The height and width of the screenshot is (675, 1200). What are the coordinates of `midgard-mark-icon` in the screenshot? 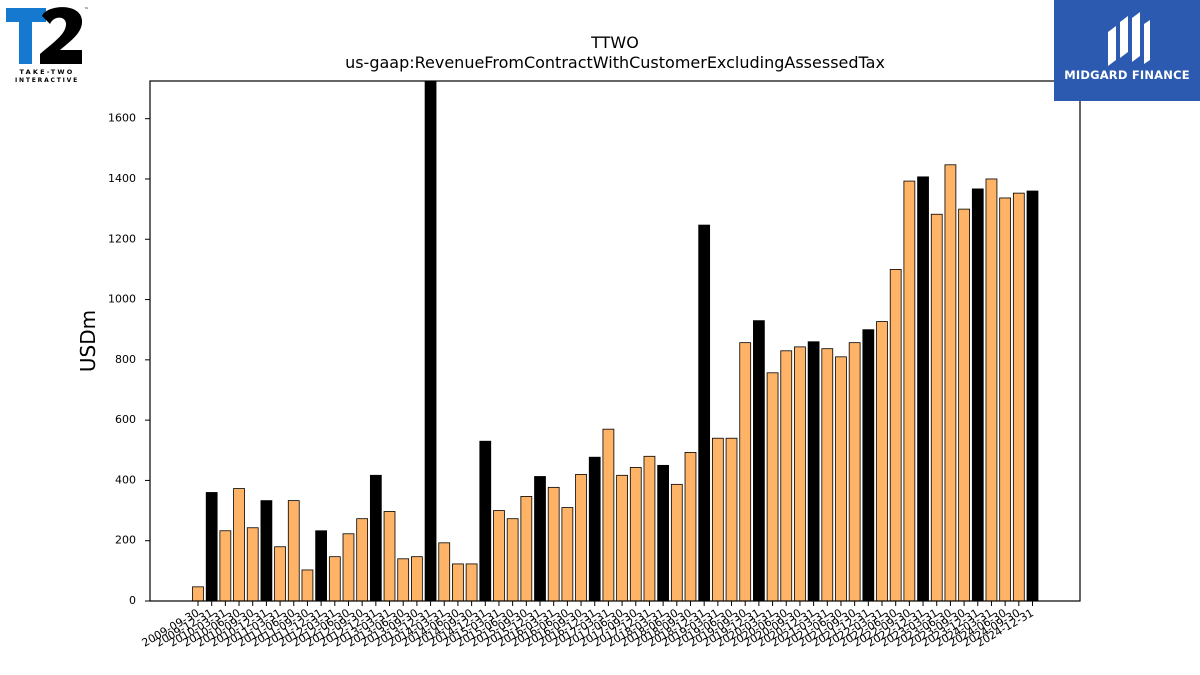 It's located at (1129, 39).